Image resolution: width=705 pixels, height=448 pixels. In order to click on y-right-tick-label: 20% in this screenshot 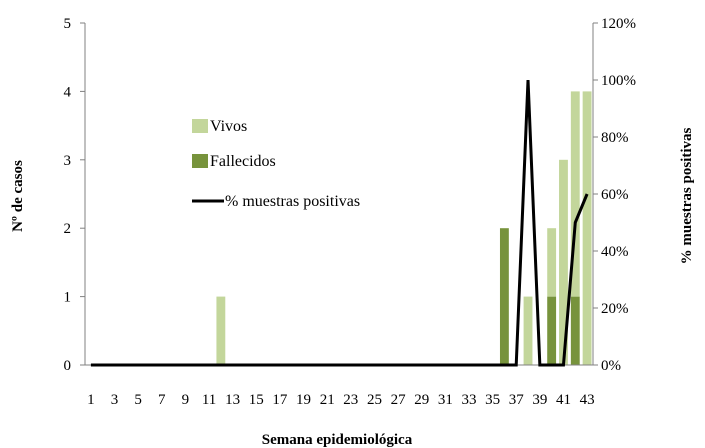, I will do `click(615, 309)`.